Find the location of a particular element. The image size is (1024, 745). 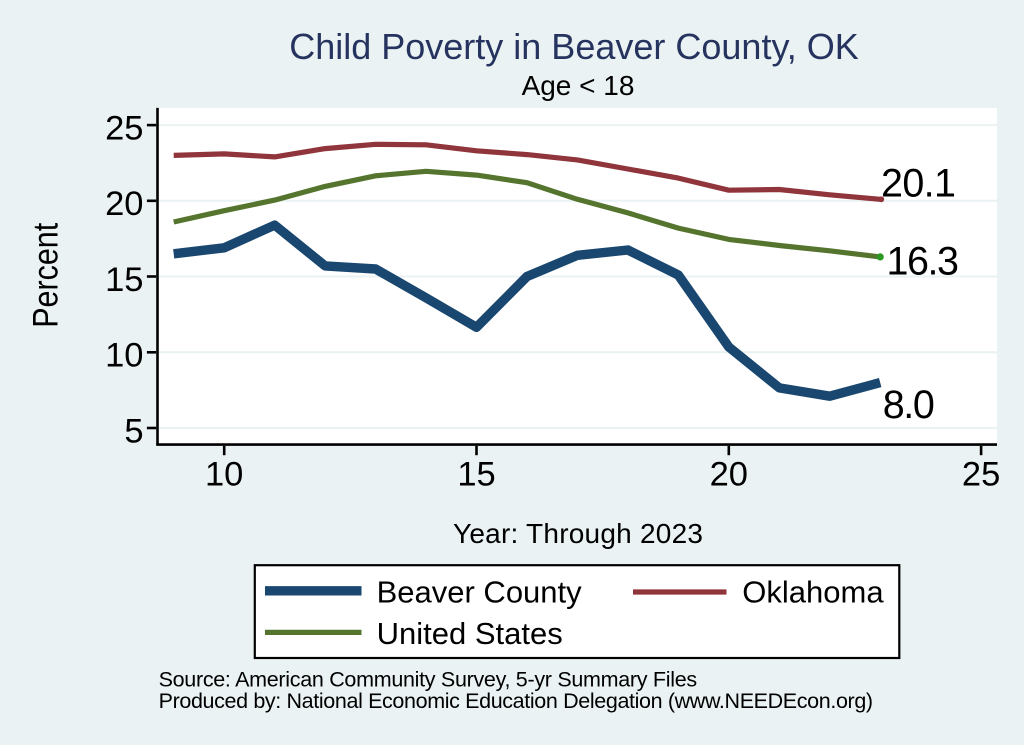

svg-text: 8.0 is located at coordinates (909, 405).